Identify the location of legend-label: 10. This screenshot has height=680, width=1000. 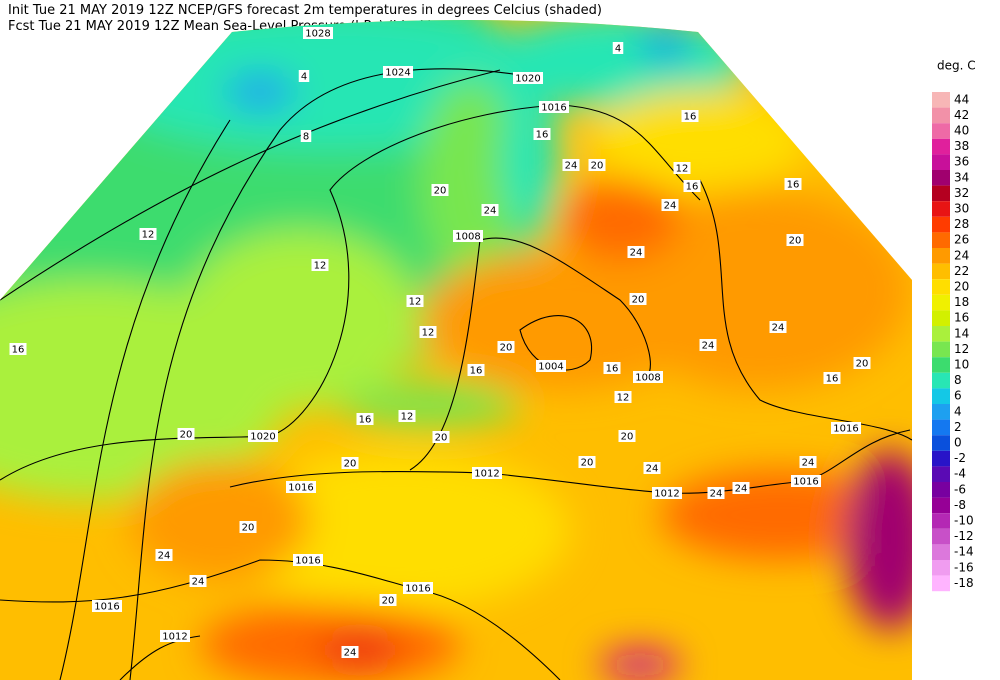
(961, 365).